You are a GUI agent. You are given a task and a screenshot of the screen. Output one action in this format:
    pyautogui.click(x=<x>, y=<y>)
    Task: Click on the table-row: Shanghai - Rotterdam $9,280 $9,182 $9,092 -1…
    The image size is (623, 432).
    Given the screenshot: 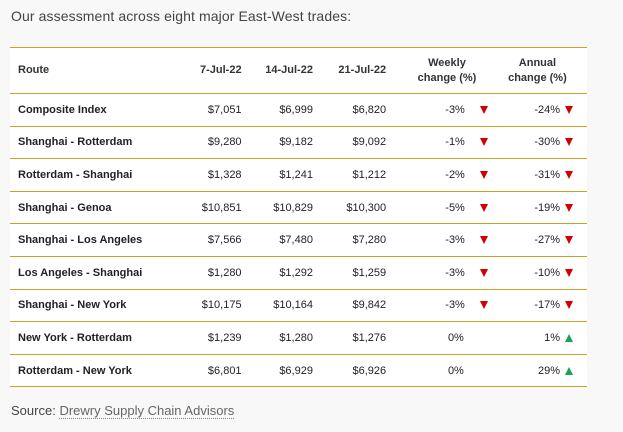 What is the action you would take?
    pyautogui.click(x=298, y=142)
    